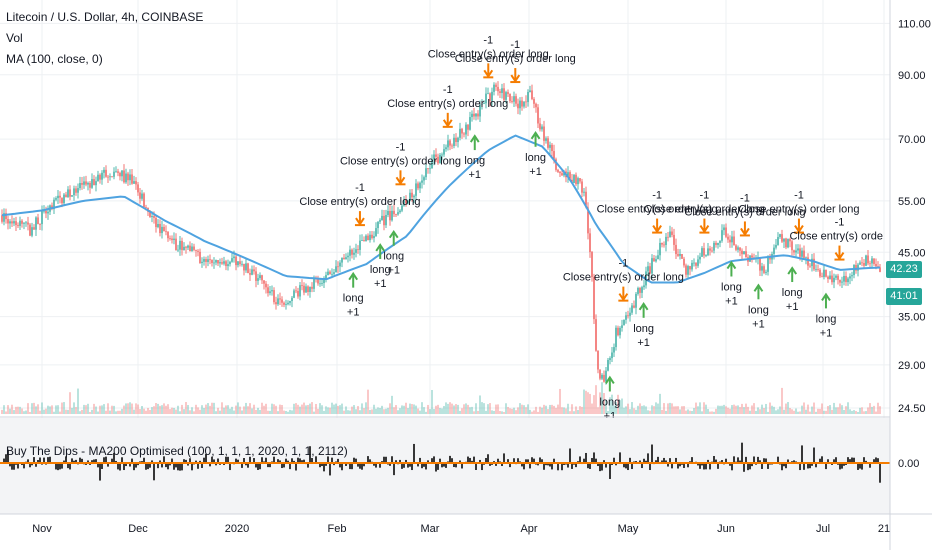 The height and width of the screenshot is (550, 932). Describe the element at coordinates (528, 529) in the screenshot. I see `time-tick-label: Apr` at that location.